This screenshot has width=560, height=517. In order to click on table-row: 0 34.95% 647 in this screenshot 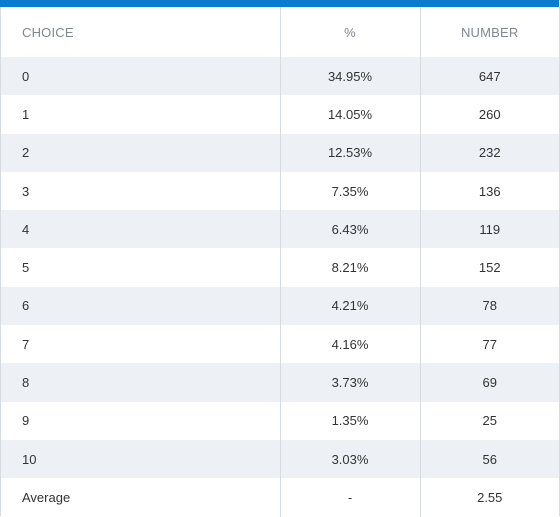, I will do `click(280, 76)`.